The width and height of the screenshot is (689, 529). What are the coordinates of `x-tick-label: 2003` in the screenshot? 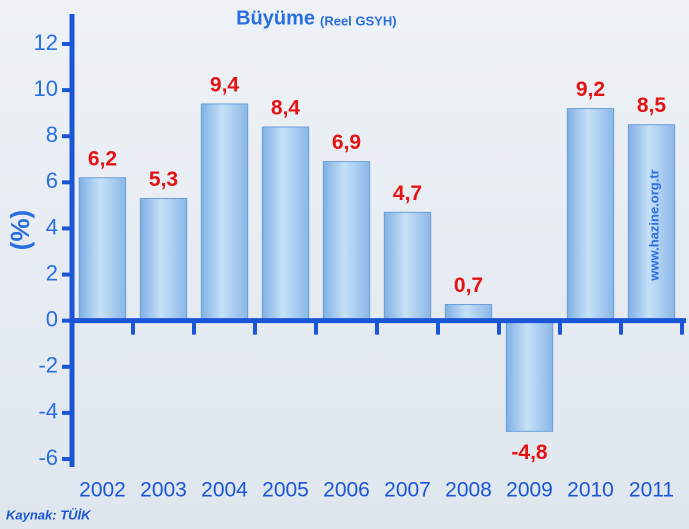 It's located at (163, 490).